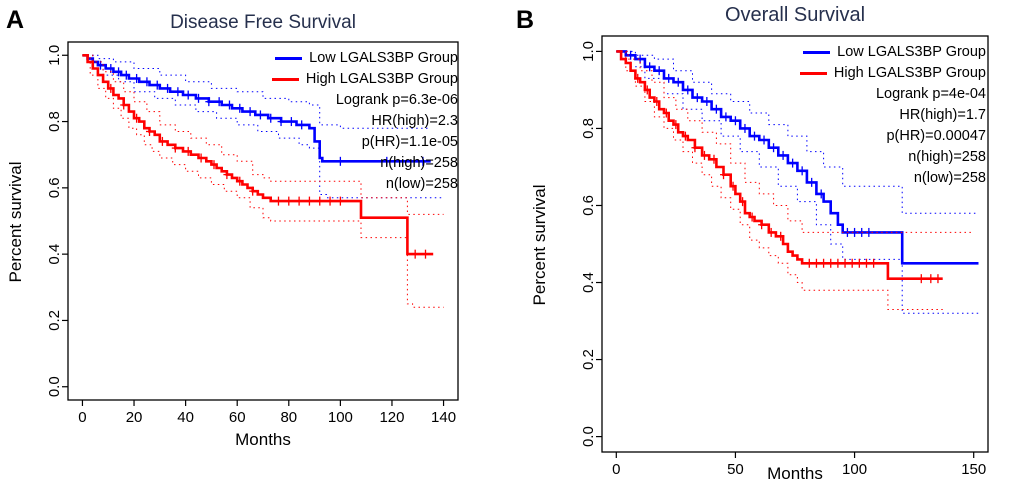 The height and width of the screenshot is (486, 1020). I want to click on x-axis-label-a: Months, so click(263, 439).